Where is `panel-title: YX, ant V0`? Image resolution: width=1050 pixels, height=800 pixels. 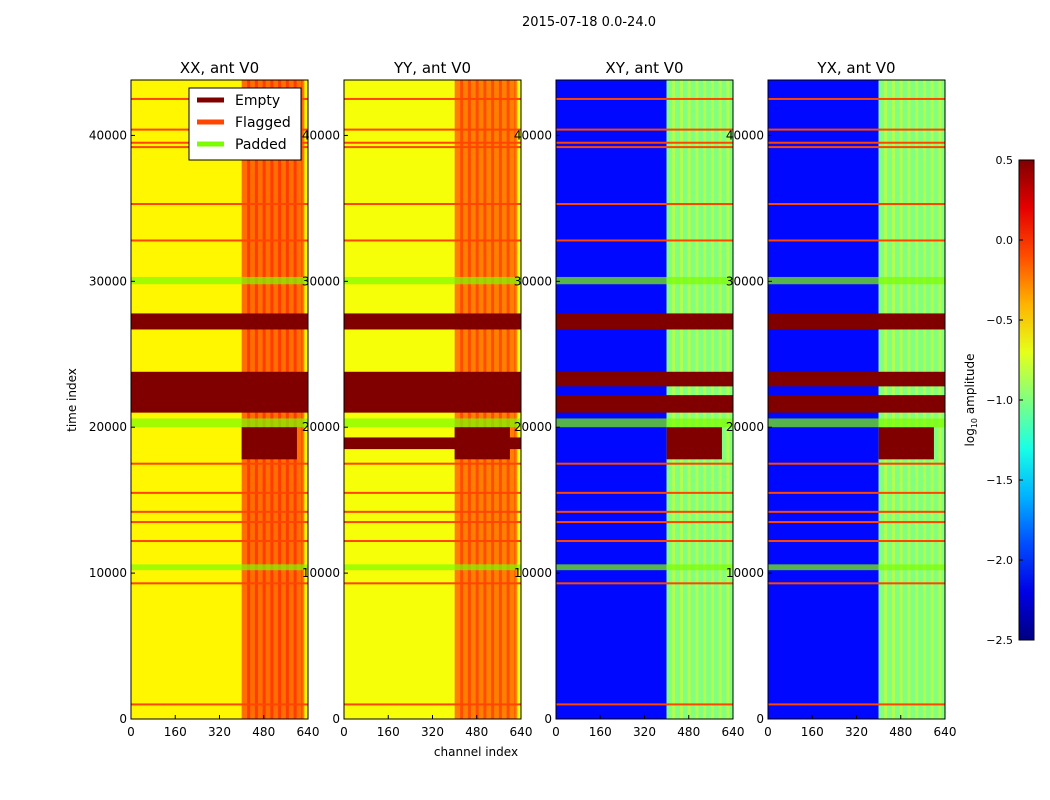
panel-title: YX, ant V0 is located at coordinates (855, 68).